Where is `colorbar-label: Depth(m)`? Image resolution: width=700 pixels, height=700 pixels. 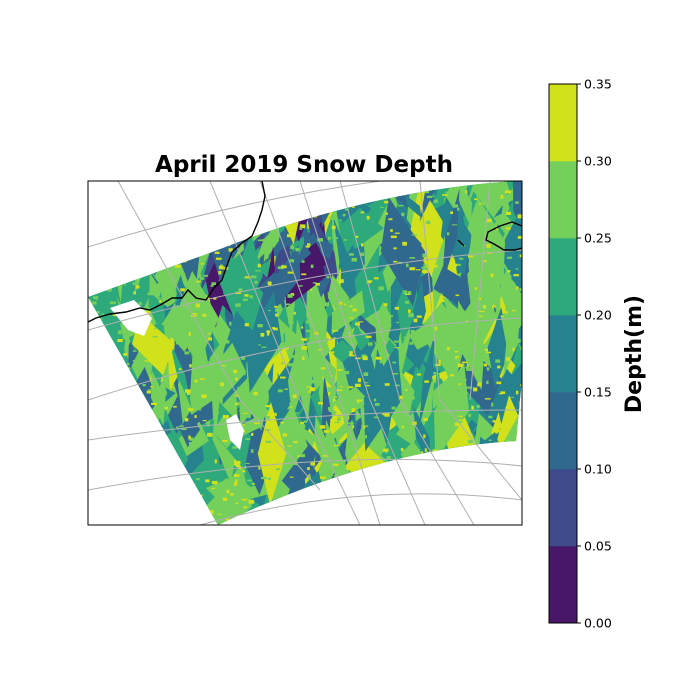
colorbar-label: Depth(m) is located at coordinates (634, 354).